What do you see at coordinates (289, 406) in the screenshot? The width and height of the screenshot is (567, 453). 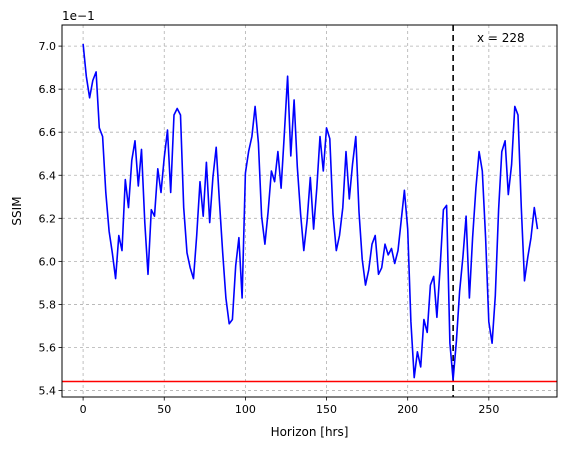 I see `x-axis-ticks: 0 50 100 150 200 250` at bounding box center [289, 406].